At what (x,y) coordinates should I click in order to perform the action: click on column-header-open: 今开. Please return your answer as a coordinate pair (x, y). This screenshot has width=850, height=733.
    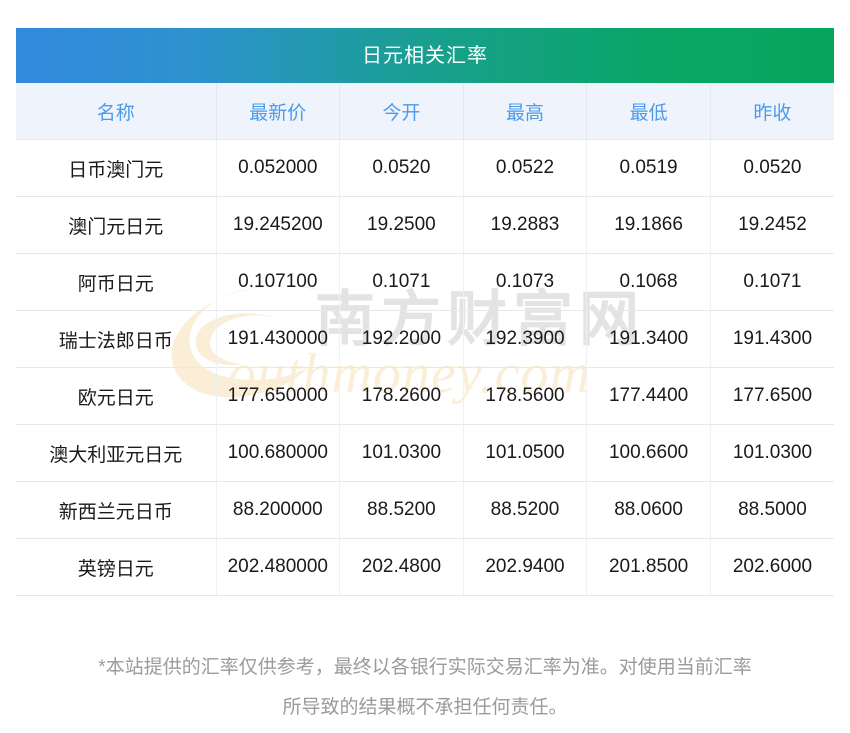
    Looking at the image, I should click on (401, 111).